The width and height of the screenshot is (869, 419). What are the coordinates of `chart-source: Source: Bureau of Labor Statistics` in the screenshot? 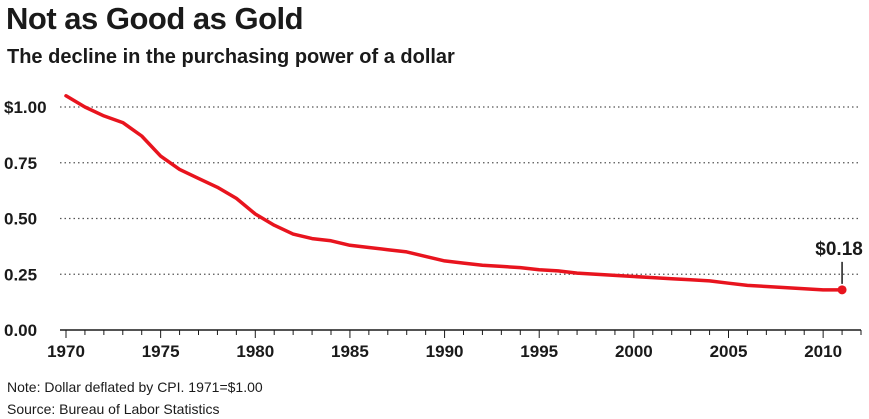 It's located at (113, 409).